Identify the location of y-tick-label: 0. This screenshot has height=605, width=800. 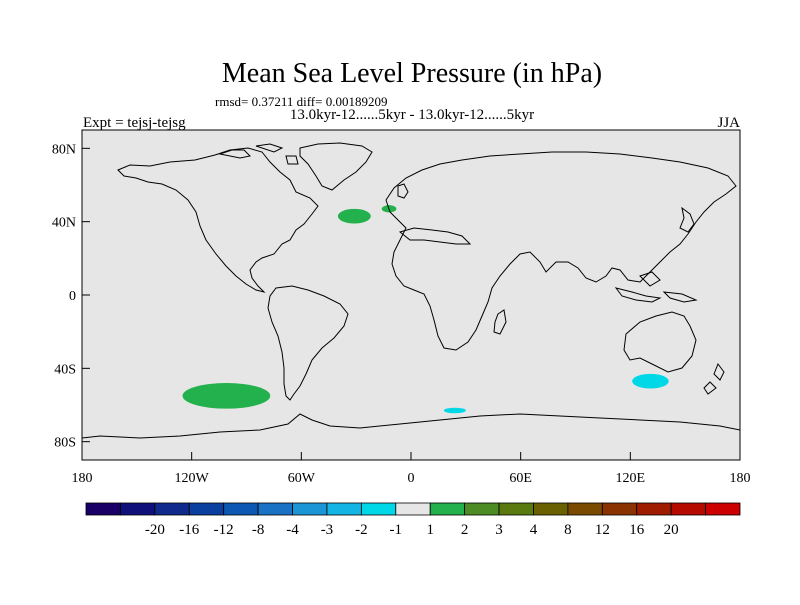
(72, 296).